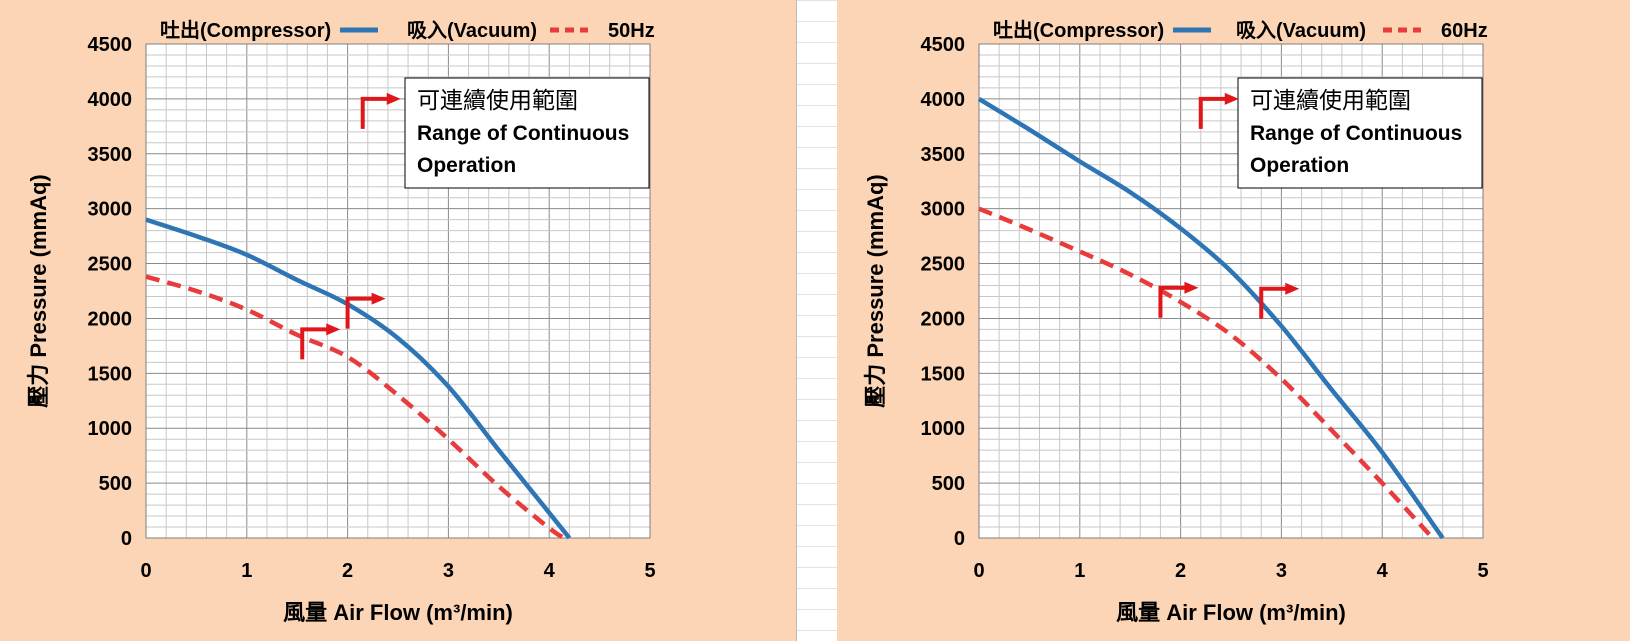 This screenshot has height=641, width=1630. I want to click on frequency-label: 50Hz, so click(631, 31).